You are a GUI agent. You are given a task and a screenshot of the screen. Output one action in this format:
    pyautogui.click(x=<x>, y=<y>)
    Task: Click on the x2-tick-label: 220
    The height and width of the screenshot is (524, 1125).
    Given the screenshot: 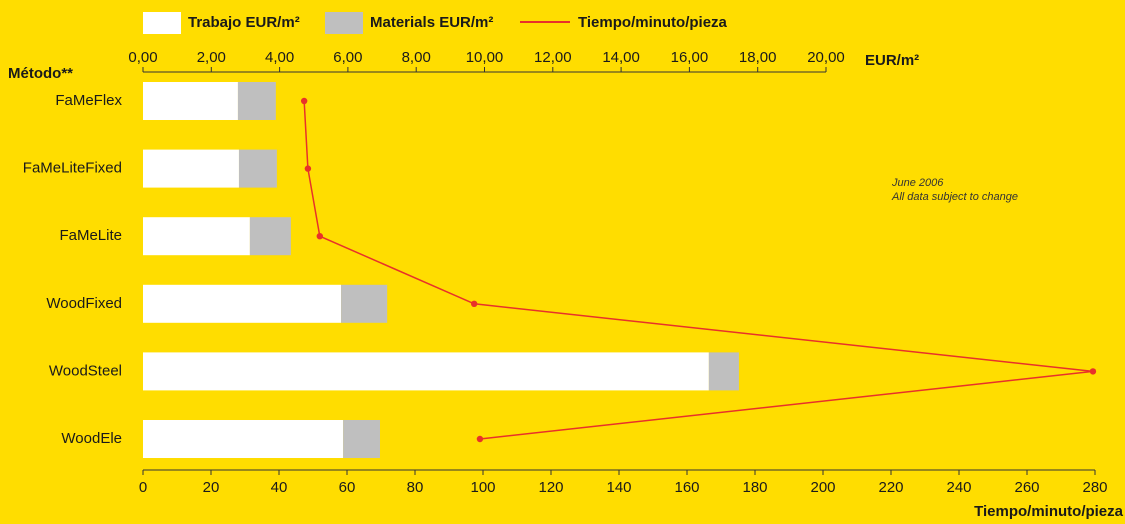 What is the action you would take?
    pyautogui.click(x=890, y=487)
    